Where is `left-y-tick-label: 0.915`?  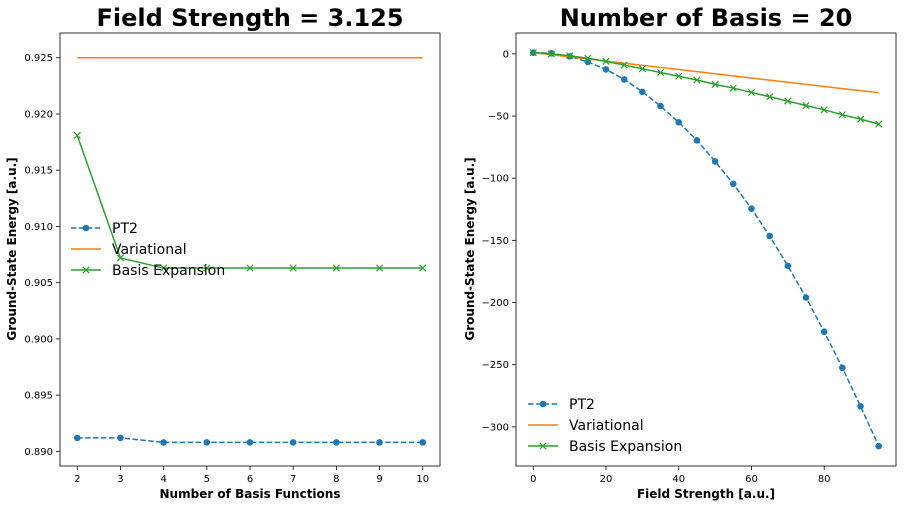
left-y-tick-label: 0.915 is located at coordinates (38, 171).